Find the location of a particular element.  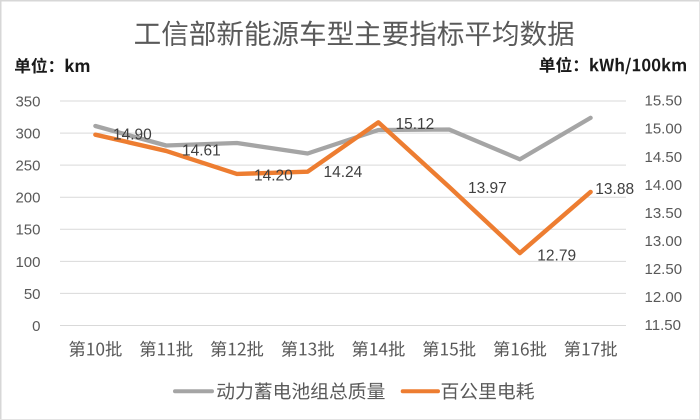

svg-text: 14.90 is located at coordinates (132, 135).